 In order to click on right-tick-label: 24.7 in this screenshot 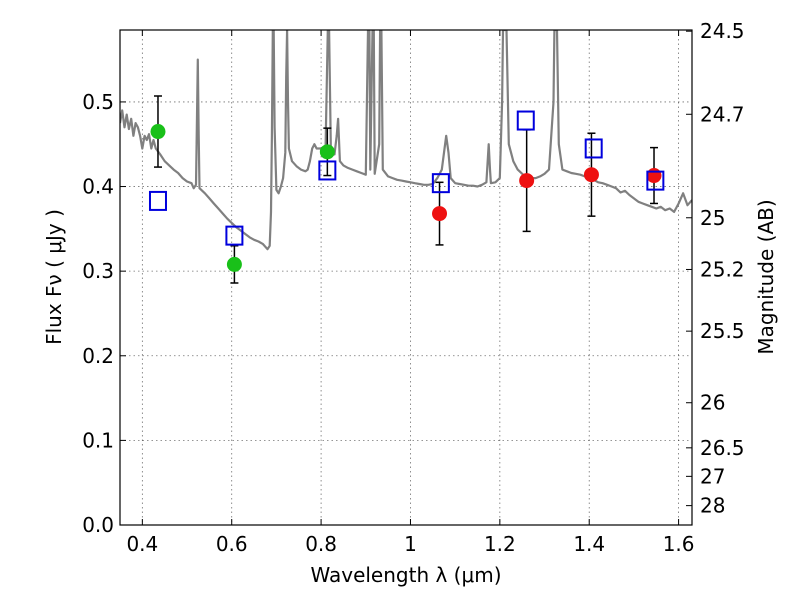, I will do `click(722, 114)`.